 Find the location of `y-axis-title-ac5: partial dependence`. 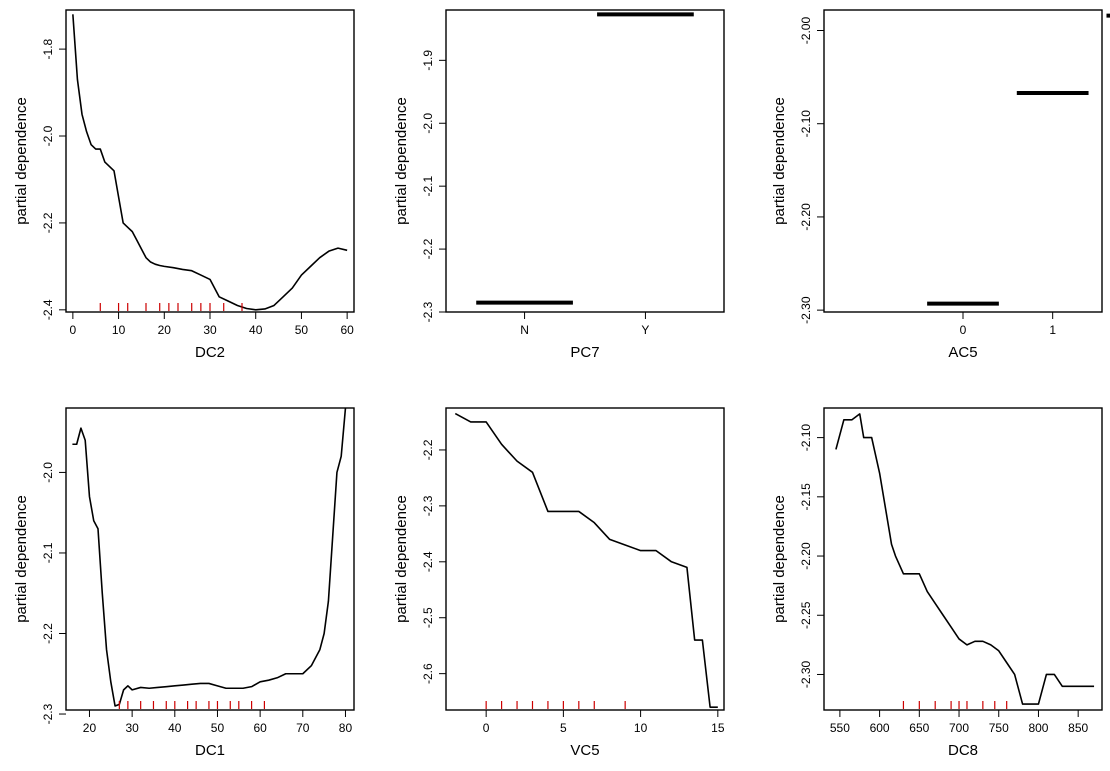

y-axis-title-ac5: partial dependence is located at coordinates (779, 161).